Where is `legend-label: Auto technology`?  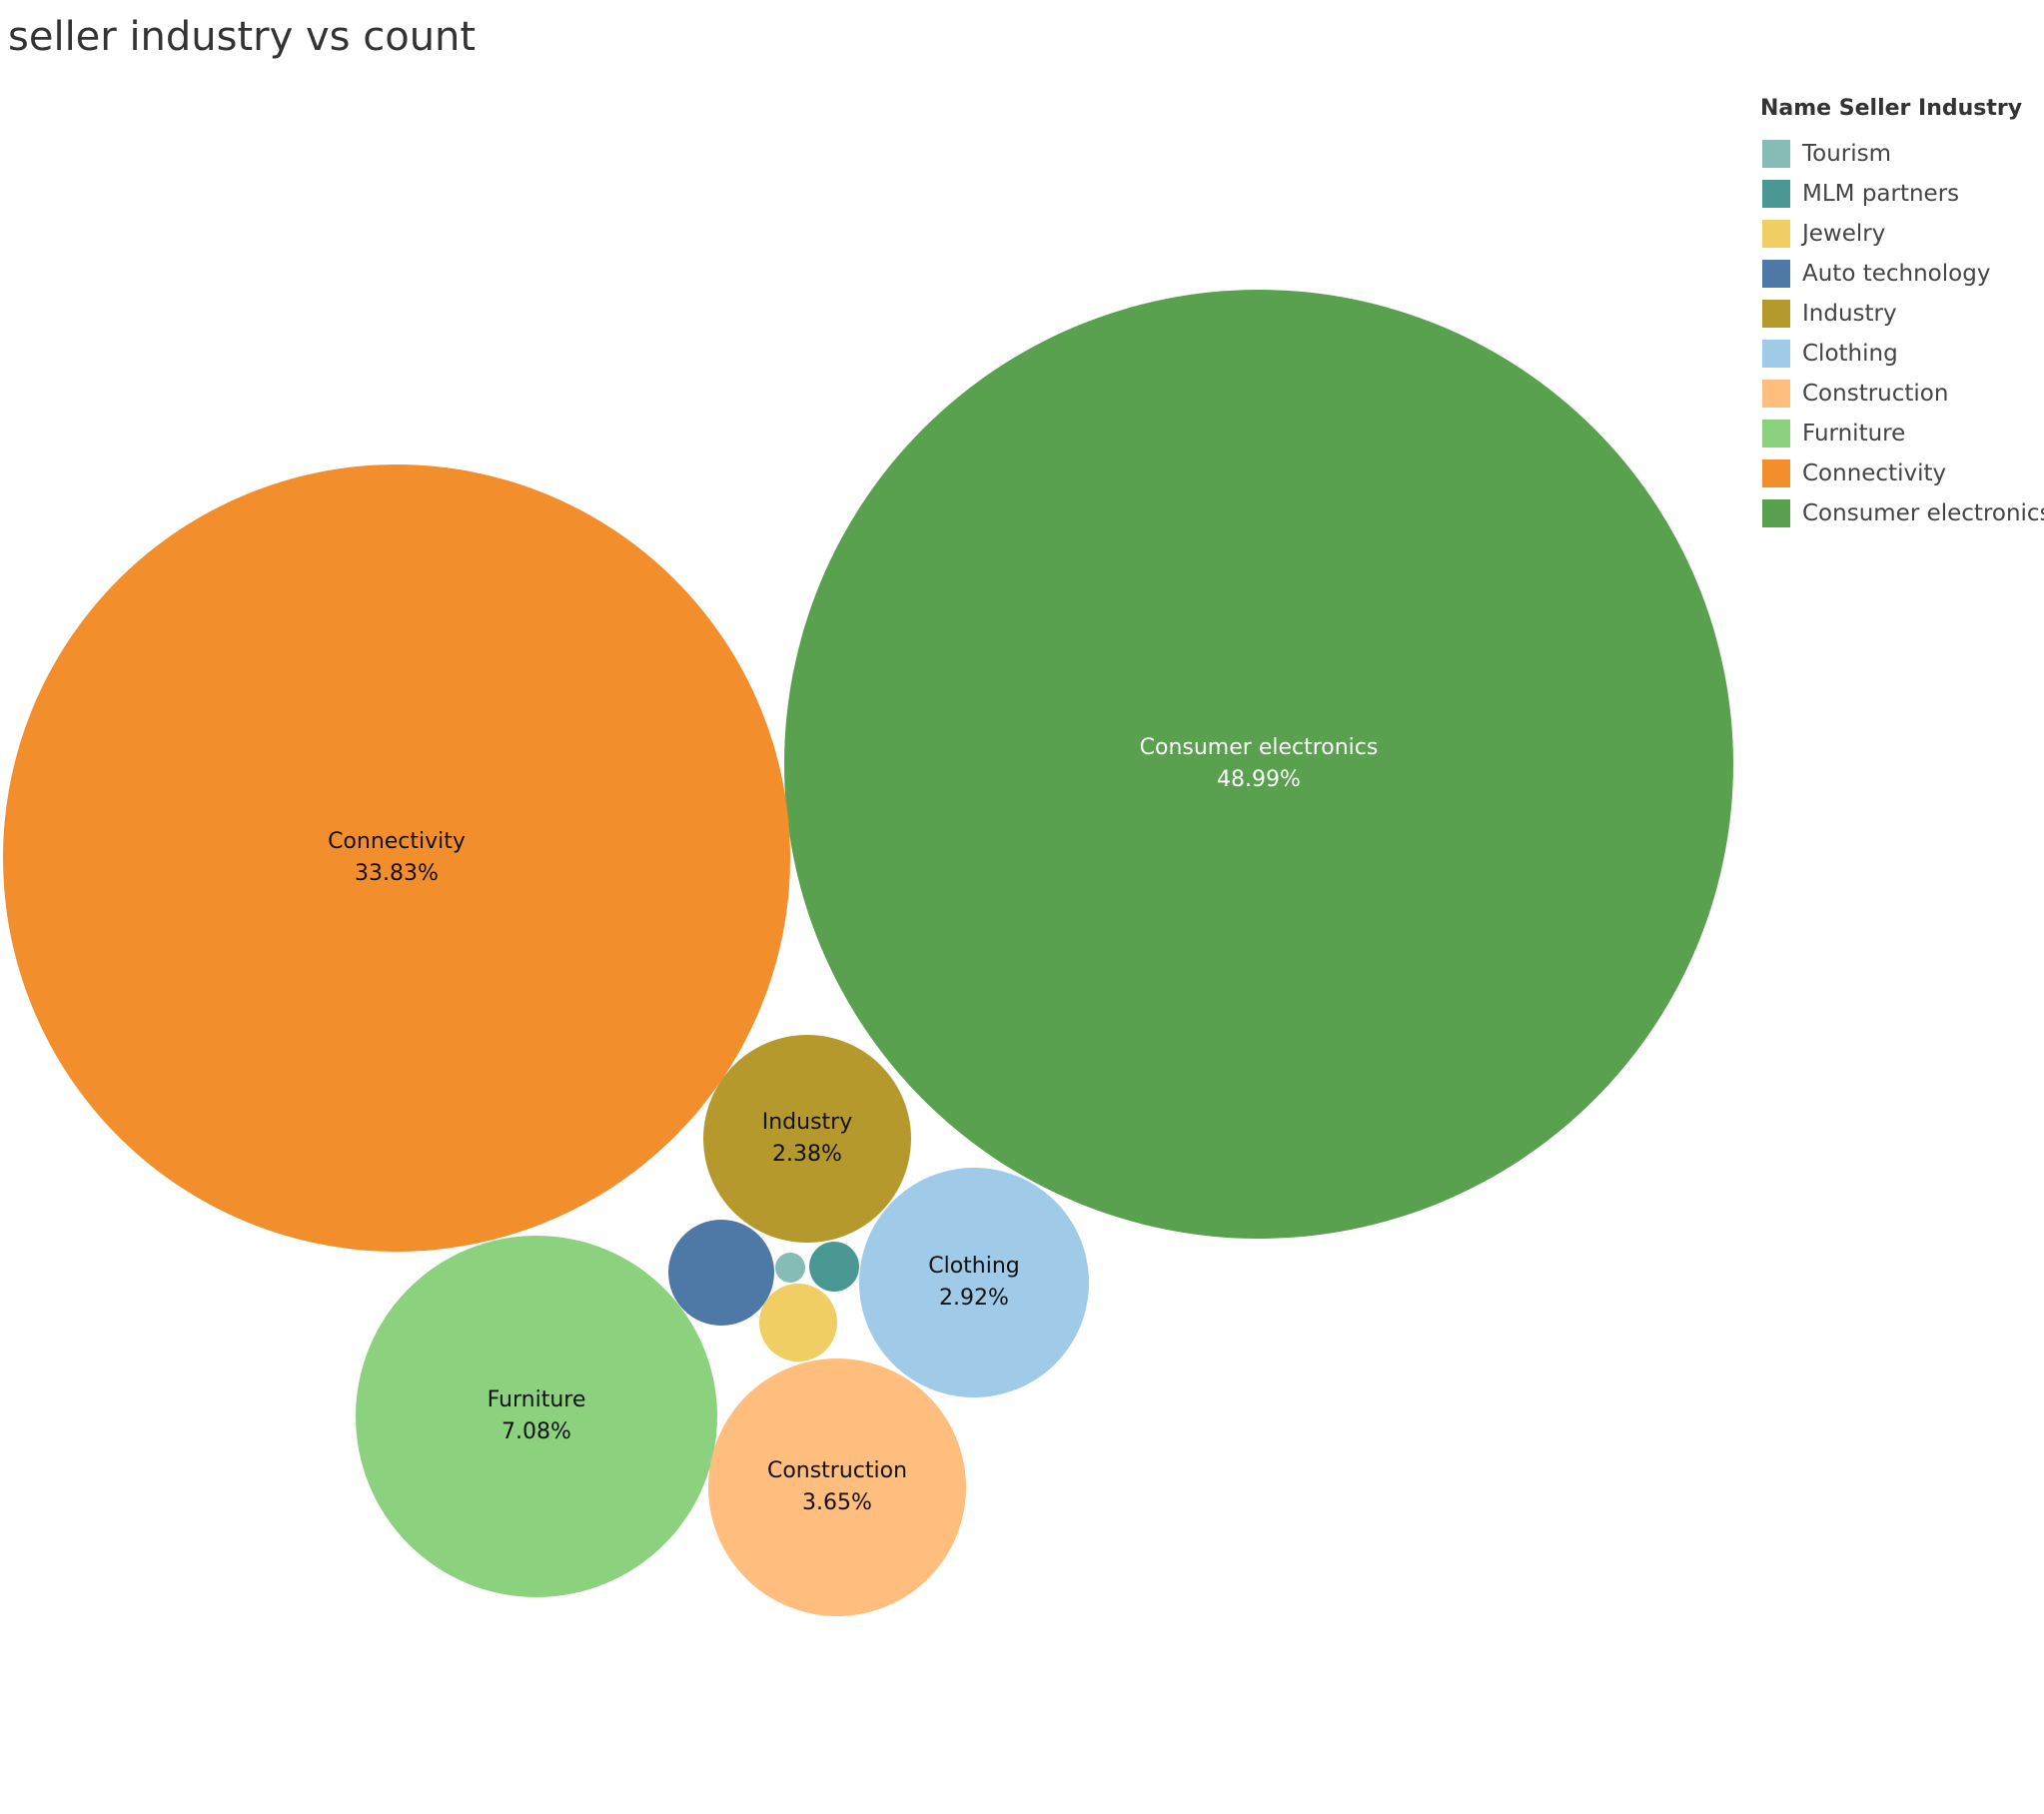 legend-label: Auto technology is located at coordinates (1896, 274).